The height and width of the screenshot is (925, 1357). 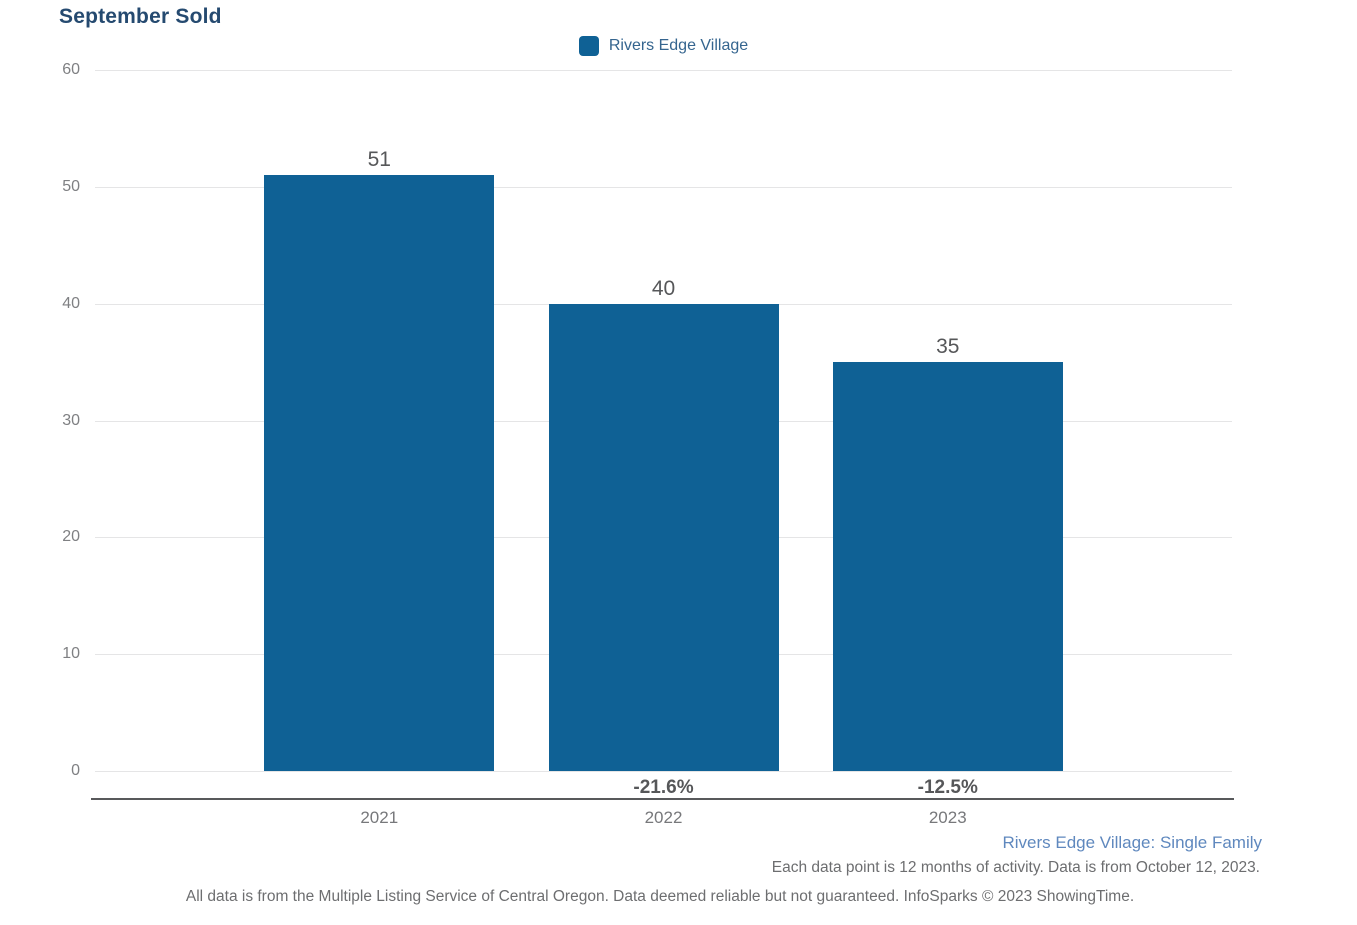 What do you see at coordinates (663, 817) in the screenshot?
I see `x-tick-label: 2022` at bounding box center [663, 817].